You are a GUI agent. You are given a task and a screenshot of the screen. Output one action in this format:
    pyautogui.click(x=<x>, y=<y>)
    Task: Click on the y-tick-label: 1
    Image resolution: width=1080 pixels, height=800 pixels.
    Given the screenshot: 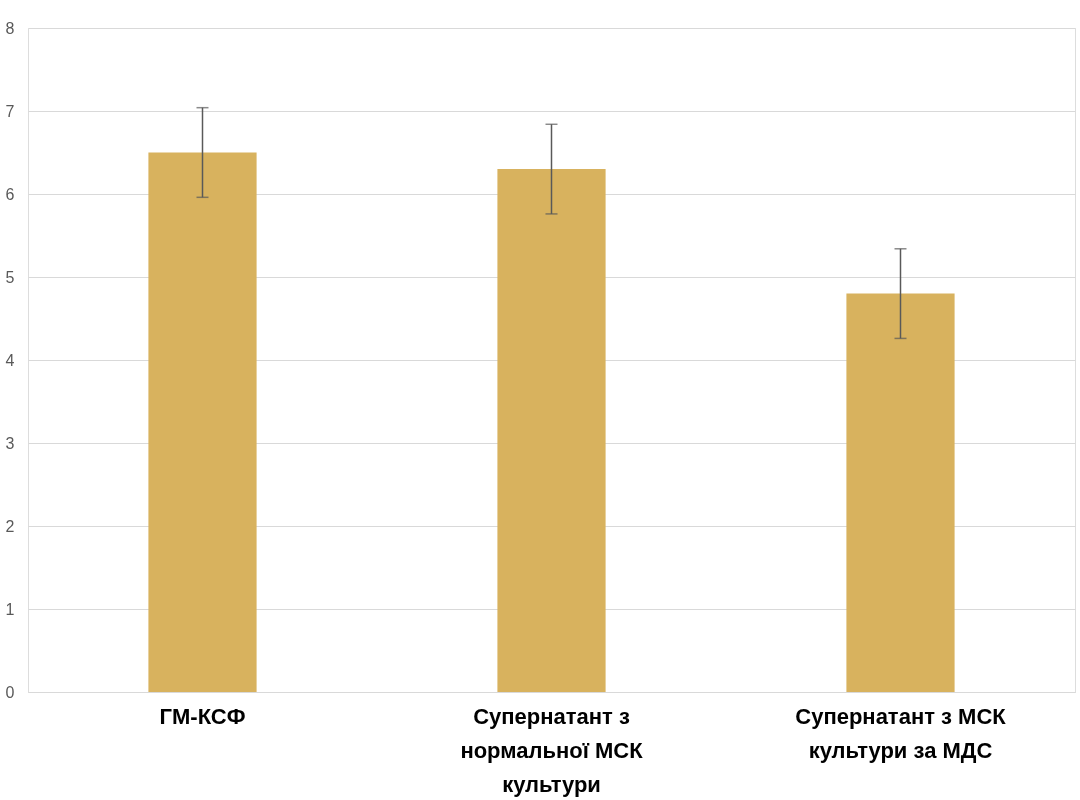 What is the action you would take?
    pyautogui.click(x=10, y=609)
    